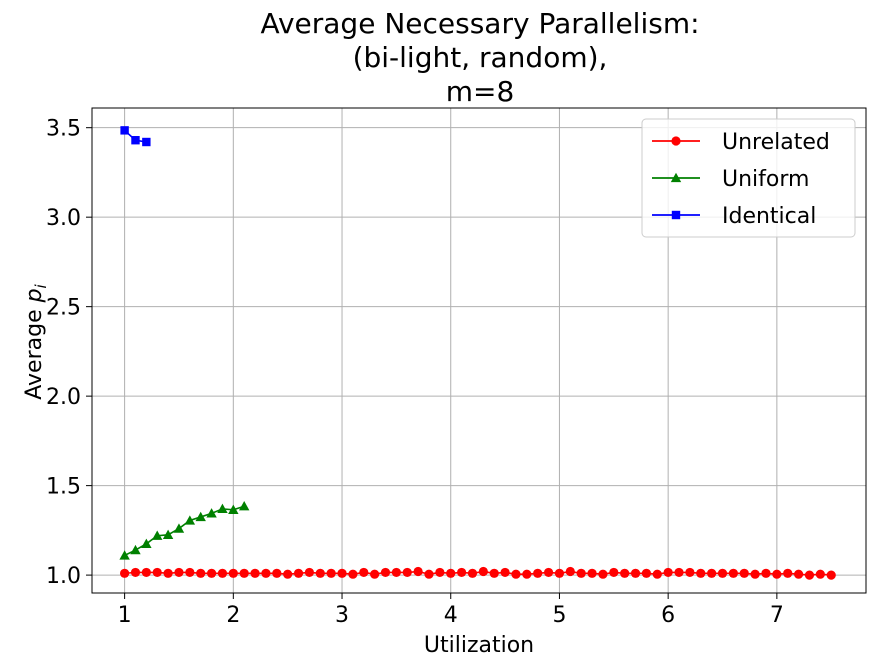 This screenshot has width=877, height=666. Describe the element at coordinates (63, 129) in the screenshot. I see `y-tick-label: 3.5` at that location.